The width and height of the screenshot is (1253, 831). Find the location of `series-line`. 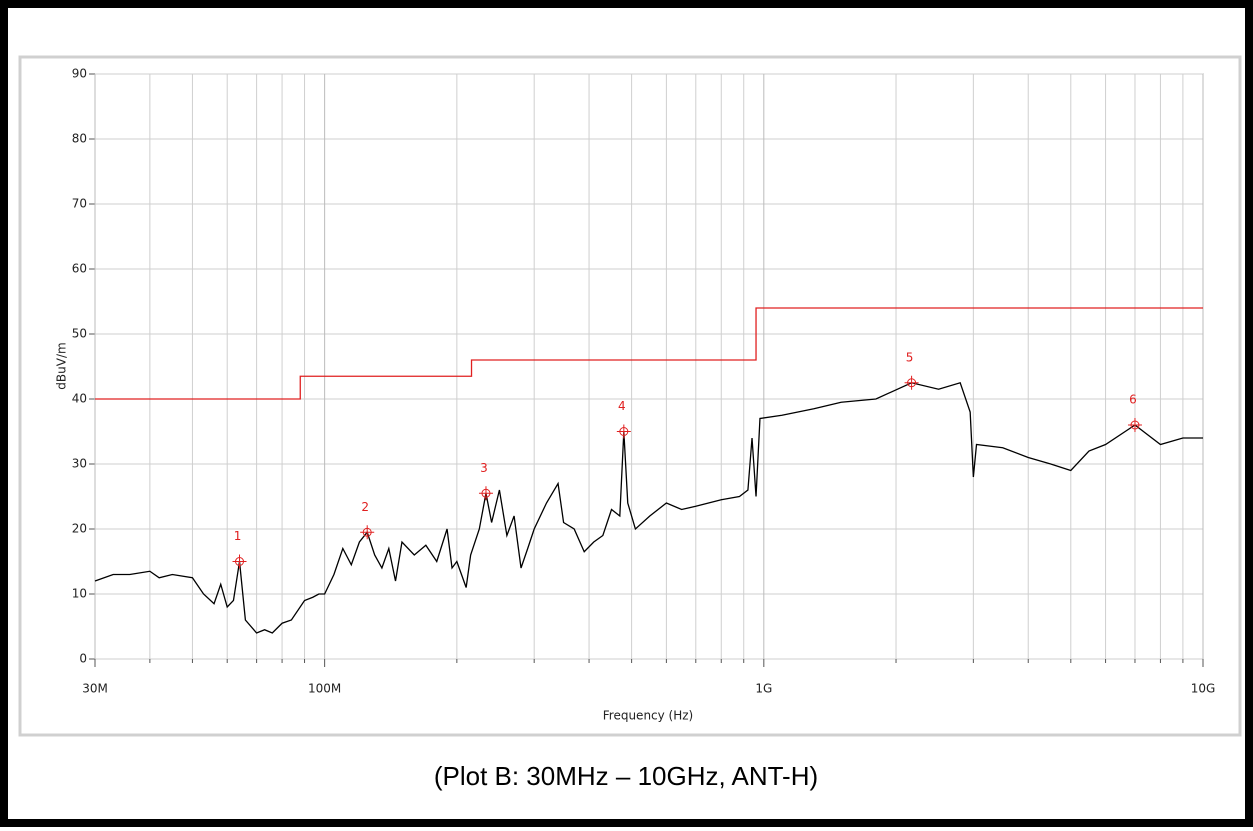

series-line is located at coordinates (649, 353).